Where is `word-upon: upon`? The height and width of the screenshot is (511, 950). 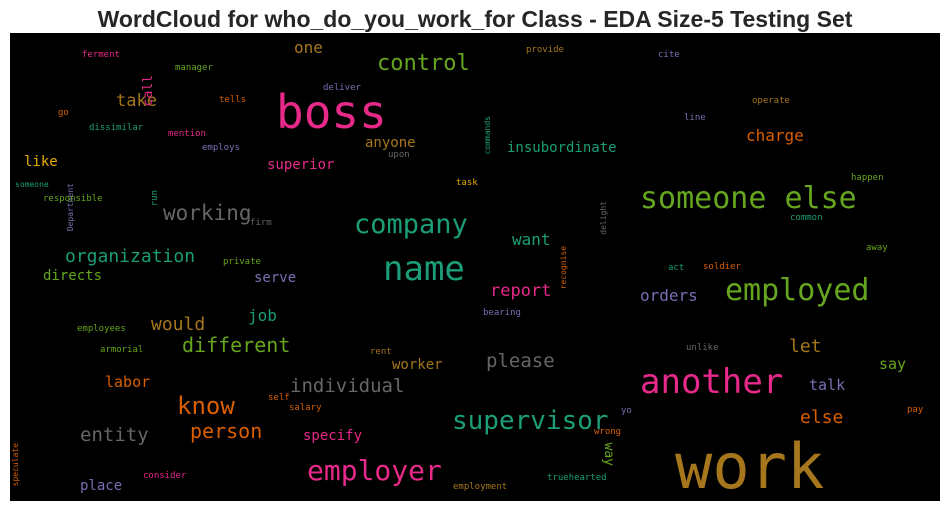
word-upon: upon is located at coordinates (399, 155).